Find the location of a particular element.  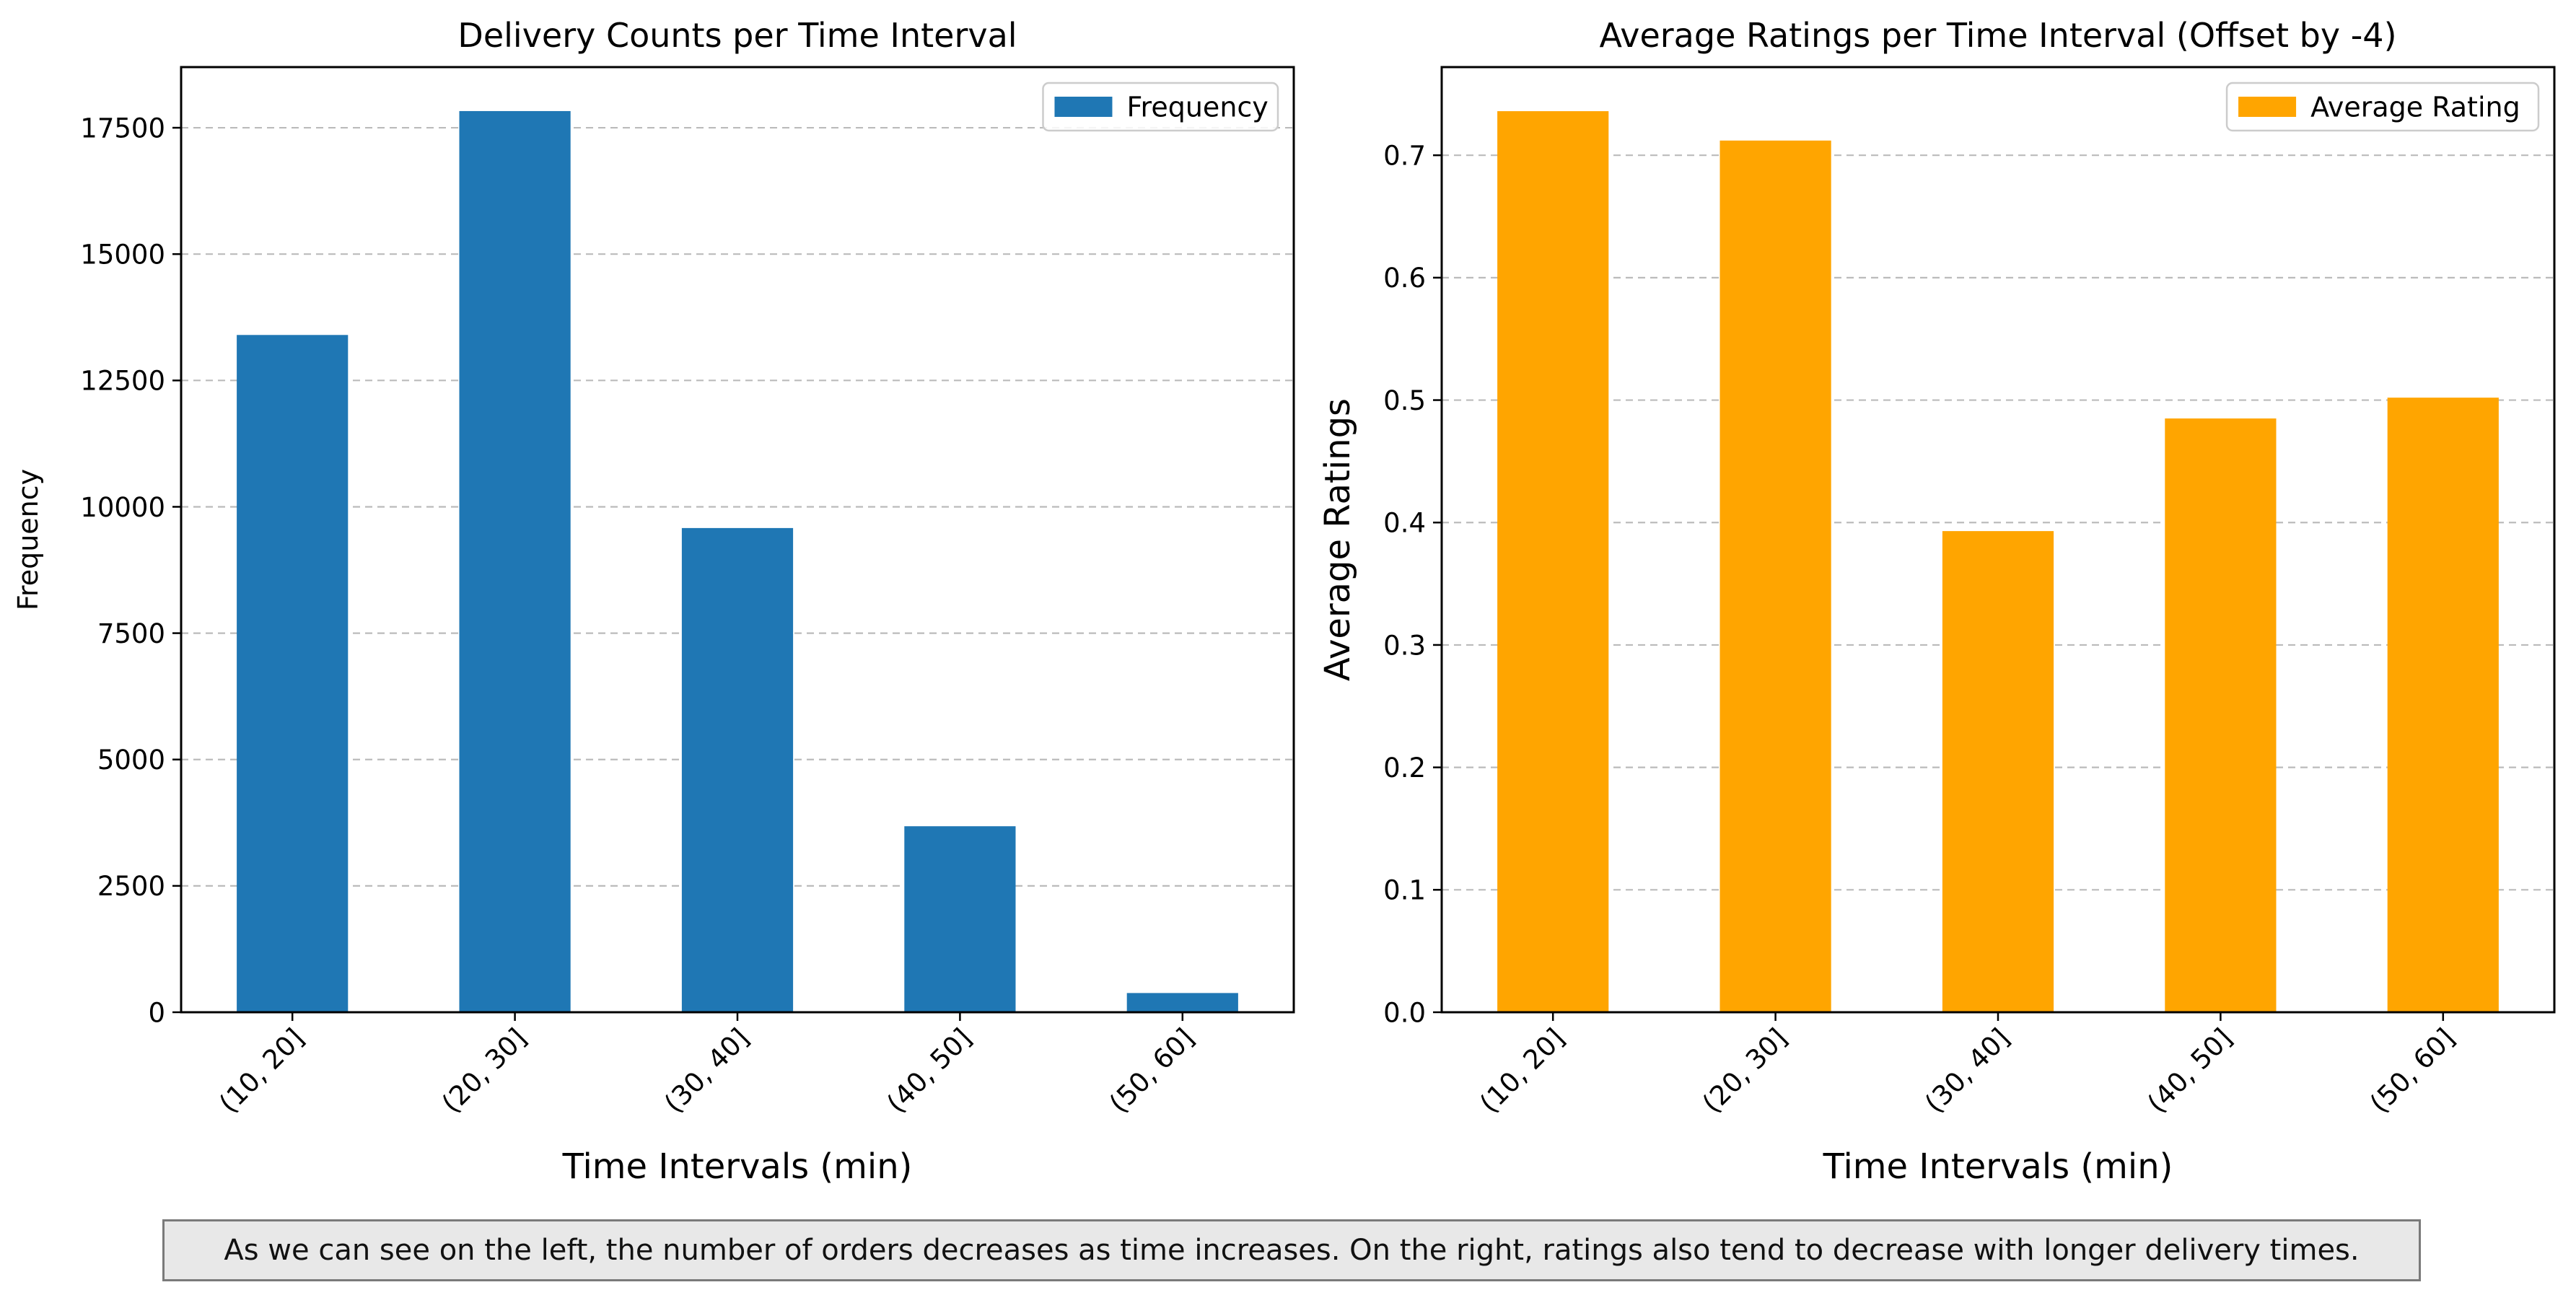

y-tick-label: 0.4 is located at coordinates (1404, 524).